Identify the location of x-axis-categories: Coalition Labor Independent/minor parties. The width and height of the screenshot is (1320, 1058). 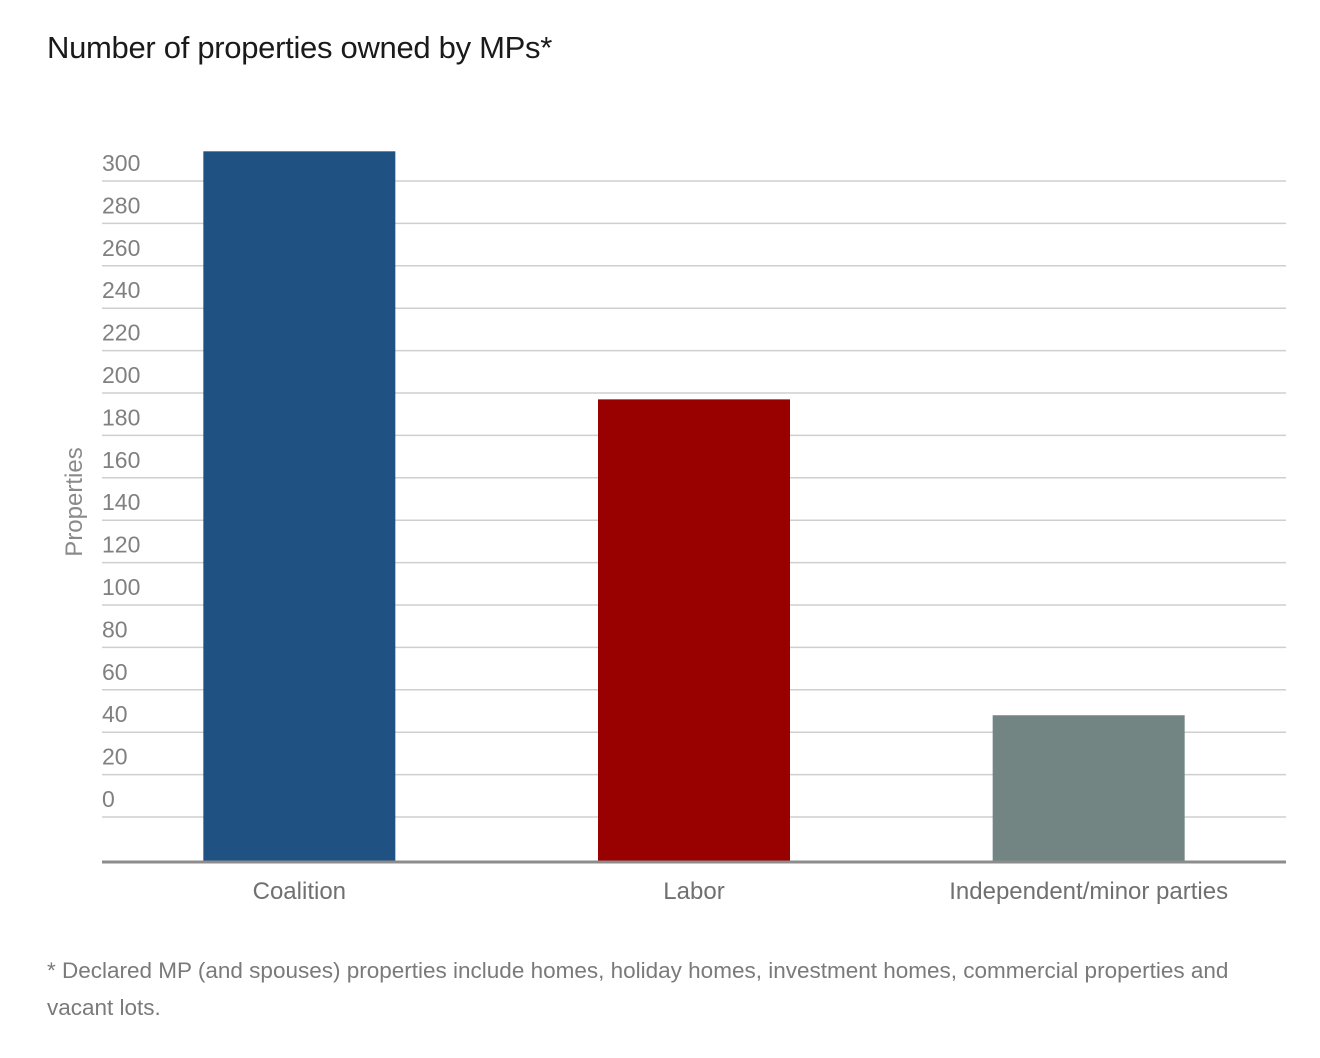
(740, 891).